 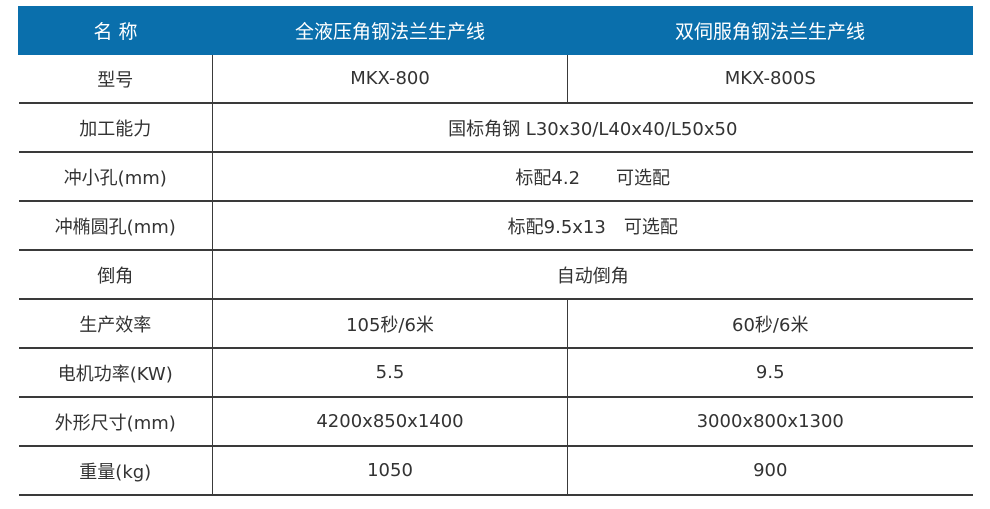 What do you see at coordinates (770, 421) in the screenshot?
I see `row-value-col2: 3000x800x1300` at bounding box center [770, 421].